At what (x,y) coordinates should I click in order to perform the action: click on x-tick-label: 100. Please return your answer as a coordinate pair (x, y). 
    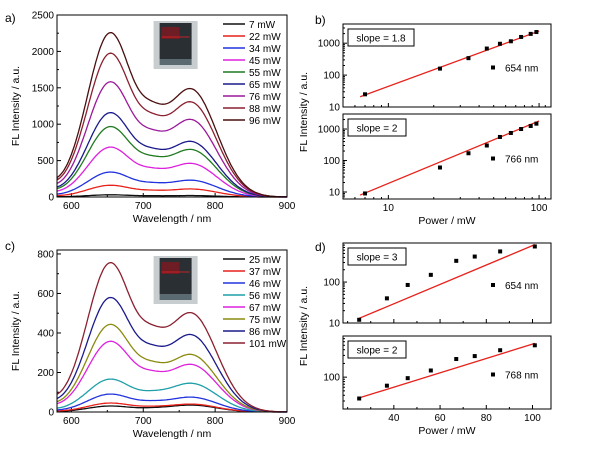
    Looking at the image, I should click on (539, 208).